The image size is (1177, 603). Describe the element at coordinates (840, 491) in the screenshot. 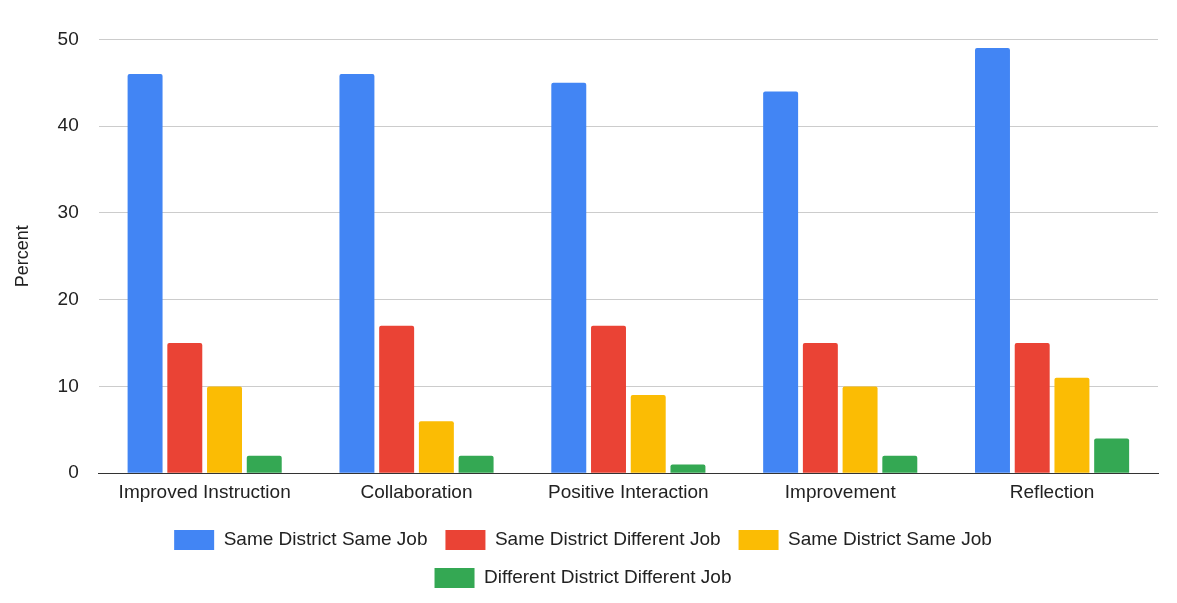

I see `x-tick-label: Improvement` at that location.